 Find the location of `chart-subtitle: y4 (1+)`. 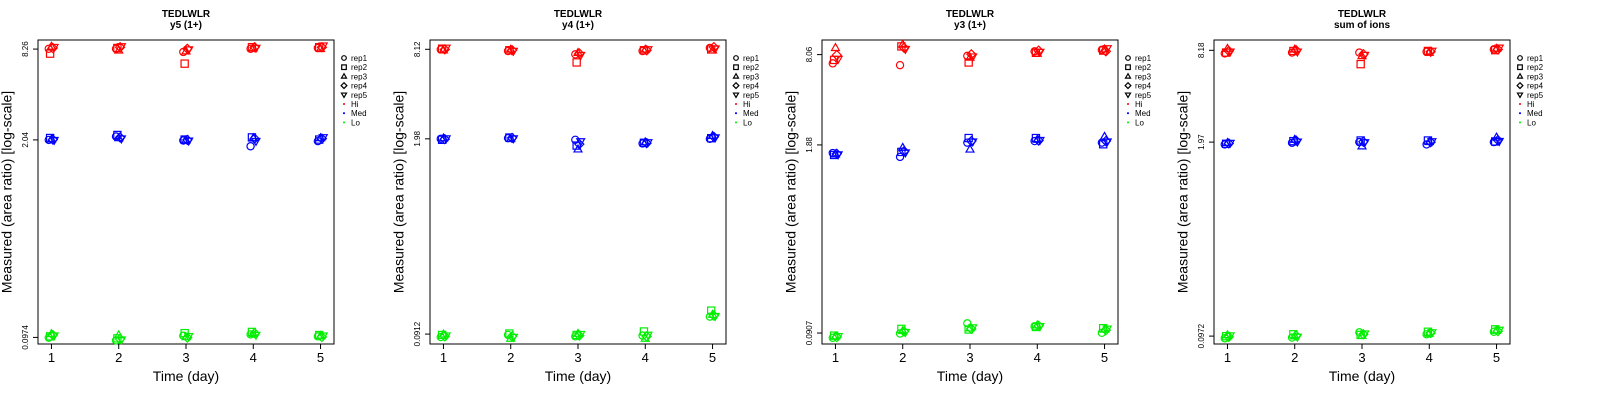

chart-subtitle: y4 (1+) is located at coordinates (578, 25).